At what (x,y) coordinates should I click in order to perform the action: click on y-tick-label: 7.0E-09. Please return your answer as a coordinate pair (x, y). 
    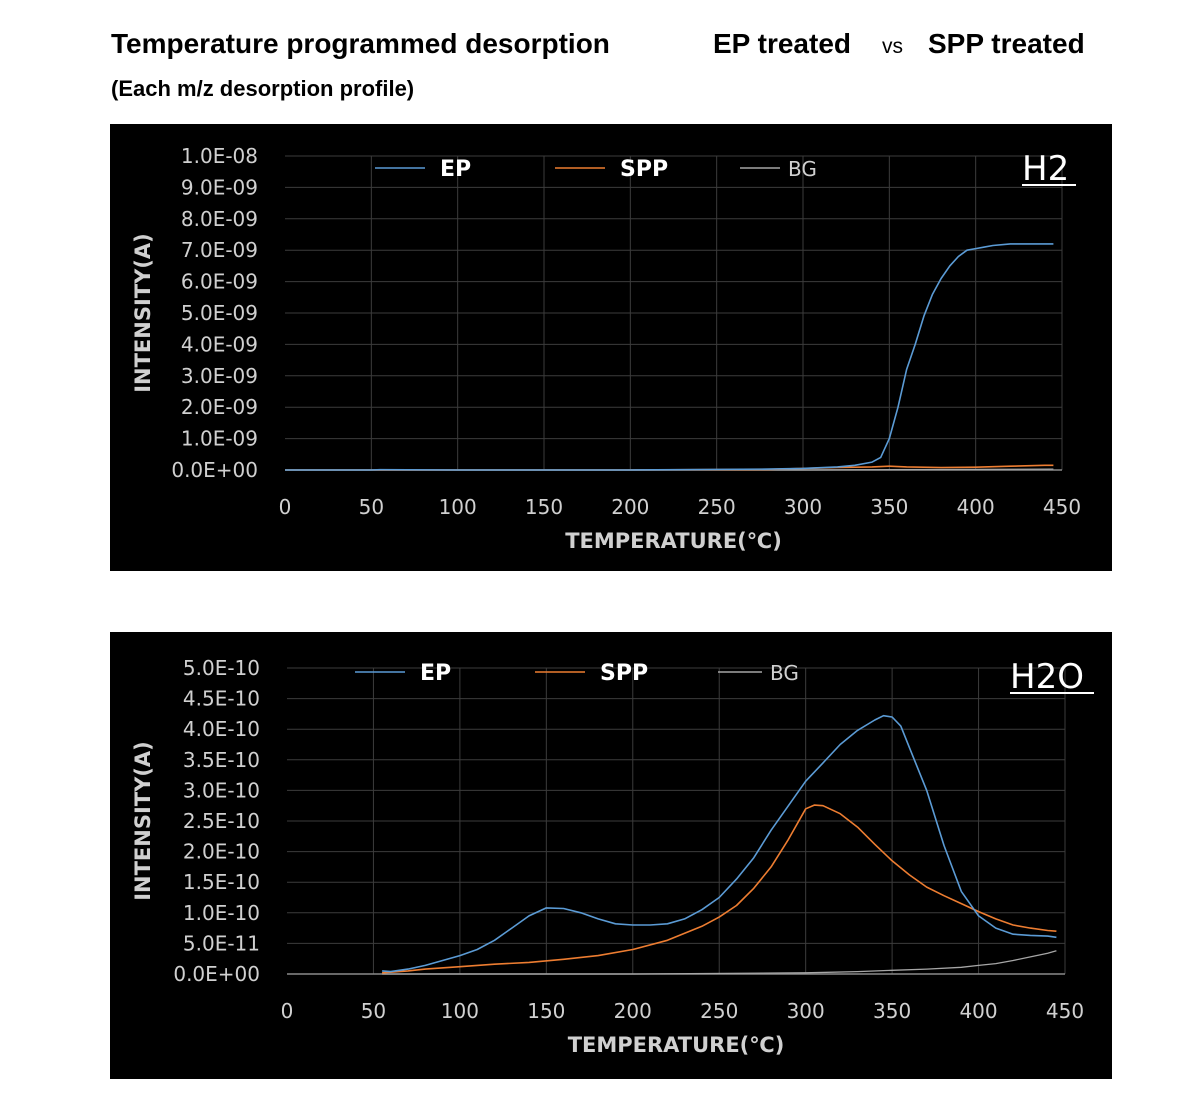
    Looking at the image, I should click on (219, 250).